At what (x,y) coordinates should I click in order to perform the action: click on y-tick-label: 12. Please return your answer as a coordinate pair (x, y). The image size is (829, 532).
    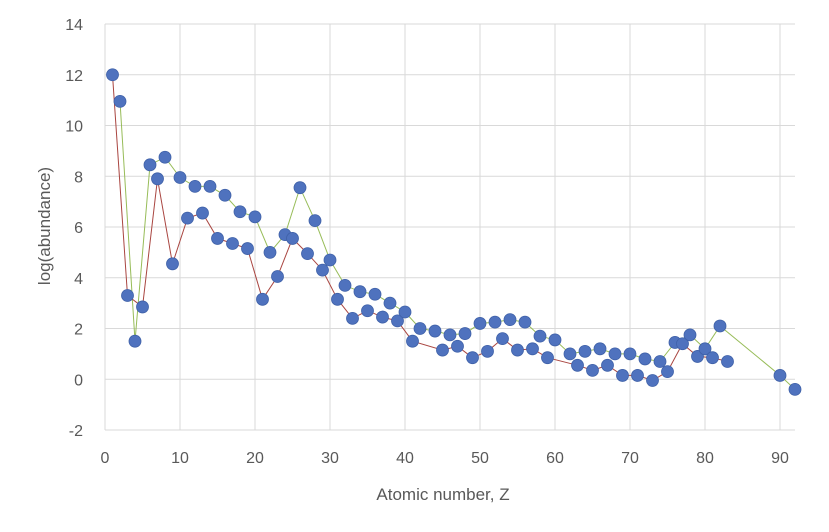
    Looking at the image, I should click on (74, 76).